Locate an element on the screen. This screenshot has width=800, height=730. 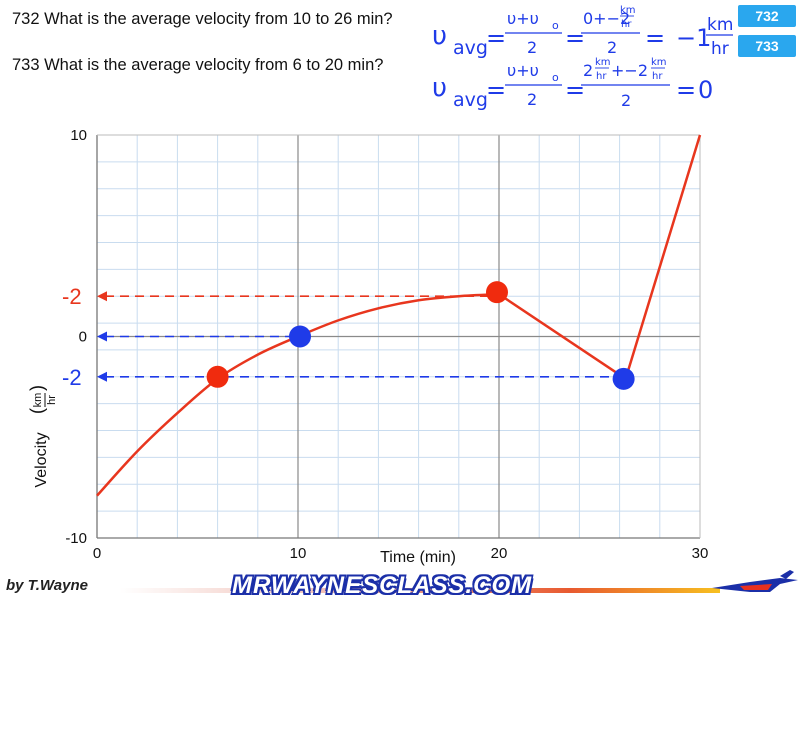
eq2-formula-num-sub: o is located at coordinates (555, 77).